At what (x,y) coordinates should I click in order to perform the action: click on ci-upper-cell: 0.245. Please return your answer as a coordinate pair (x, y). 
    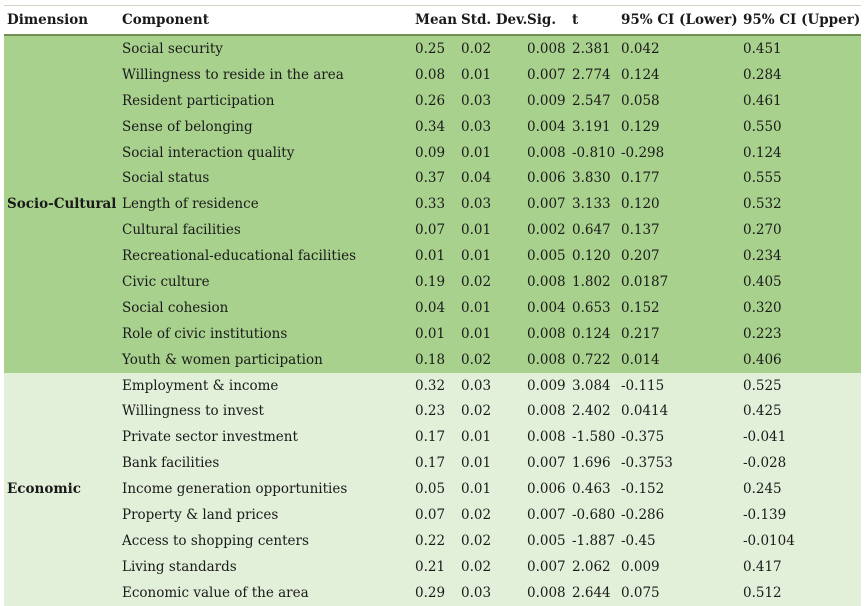
    Looking at the image, I should click on (800, 489).